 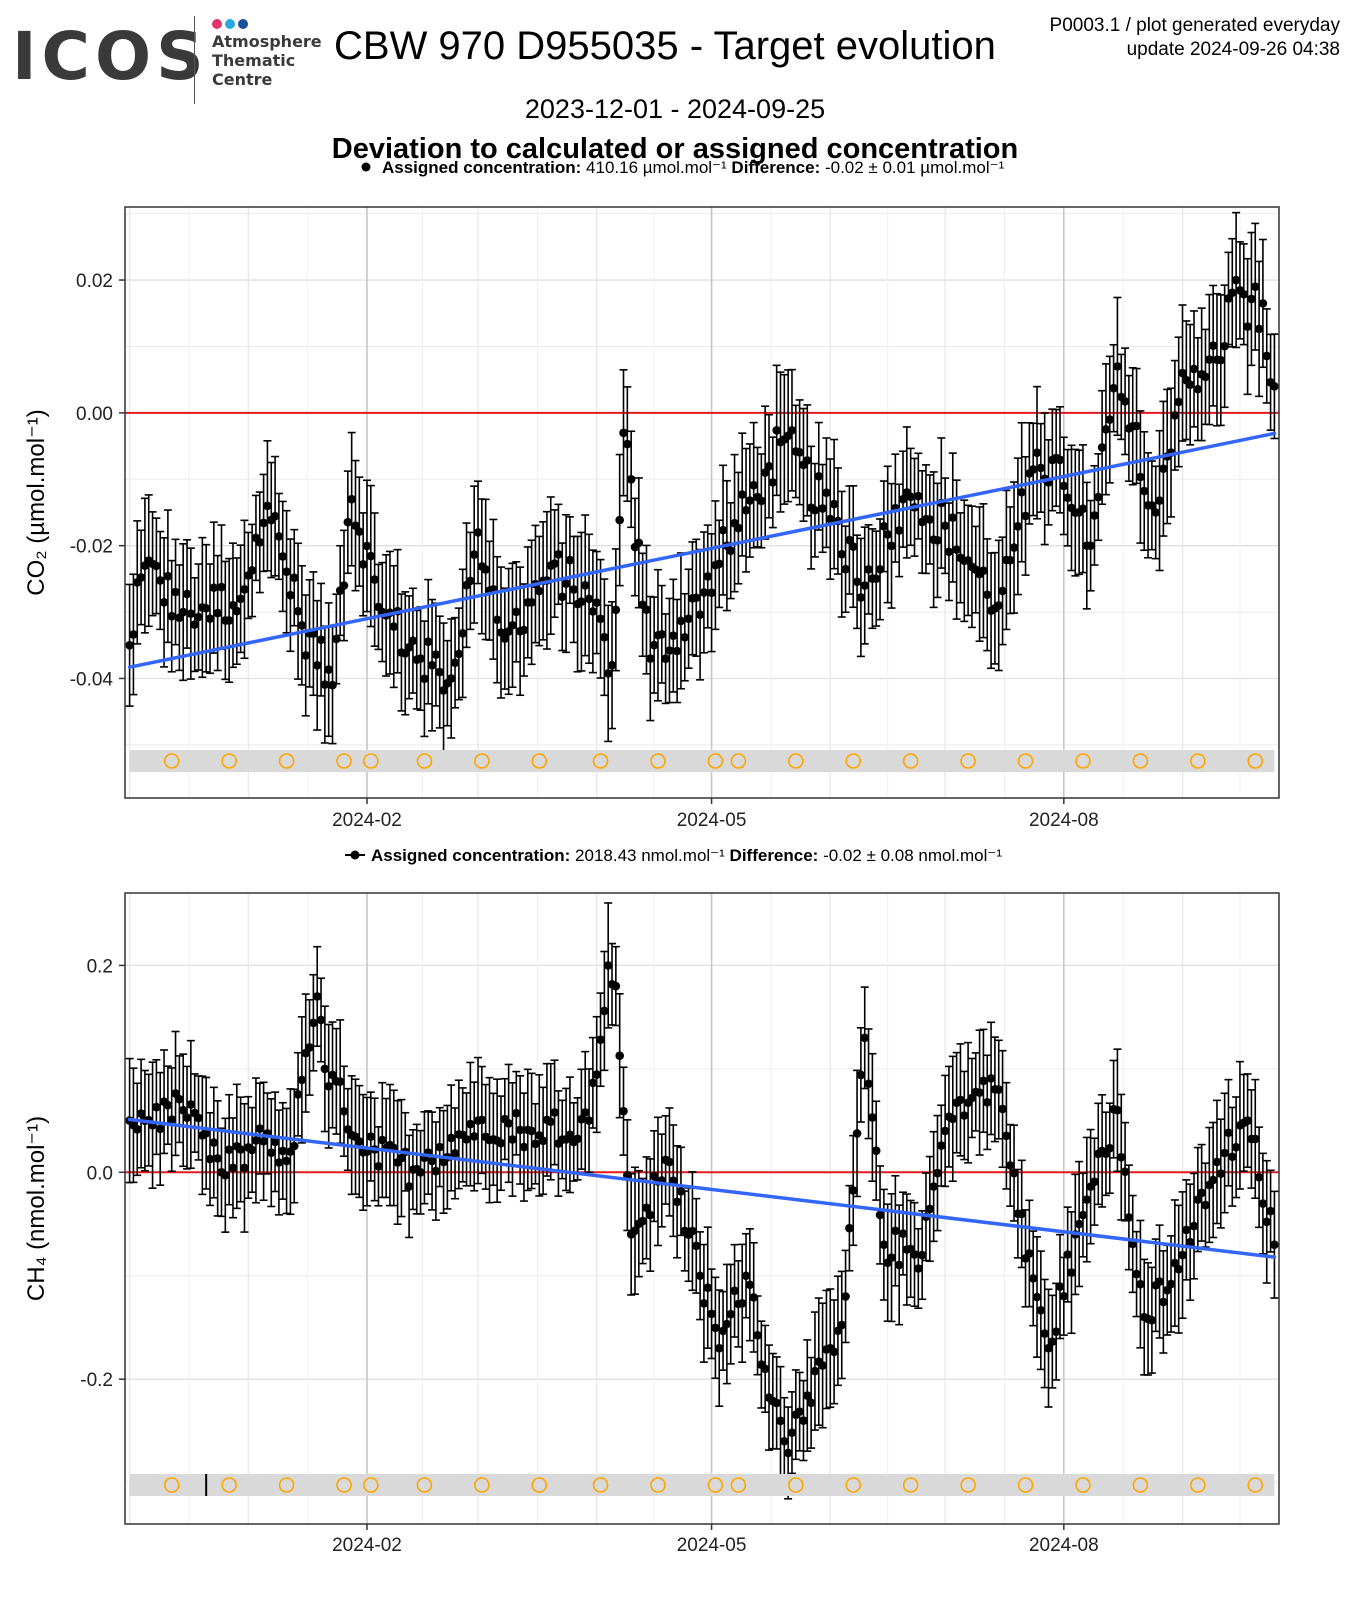 I want to click on y-tick-label: -0.04, so click(x=92, y=679).